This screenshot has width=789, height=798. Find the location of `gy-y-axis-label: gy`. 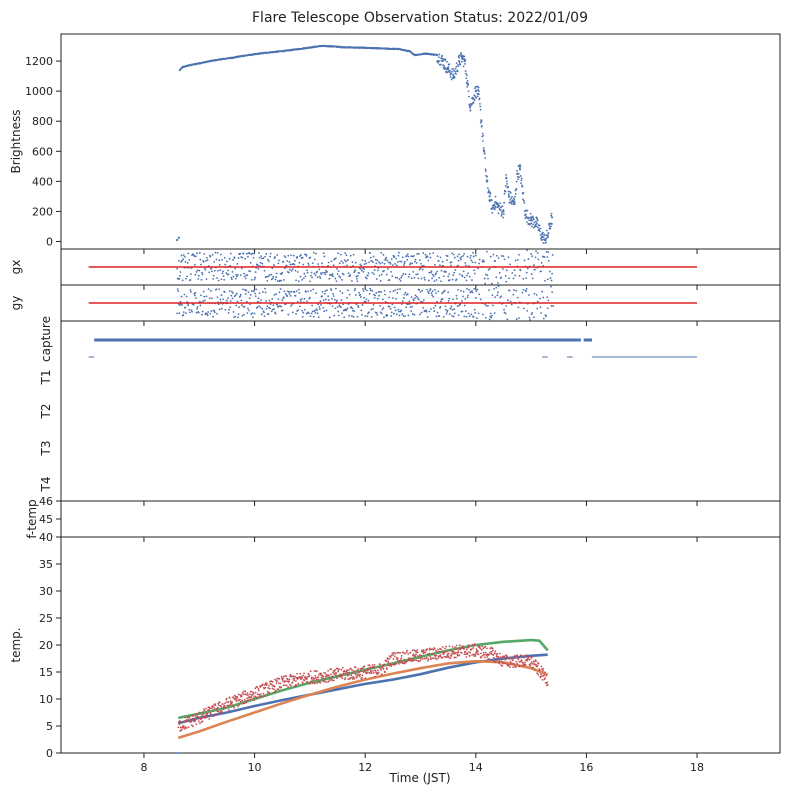

gy-y-axis-label: gy is located at coordinates (16, 303).